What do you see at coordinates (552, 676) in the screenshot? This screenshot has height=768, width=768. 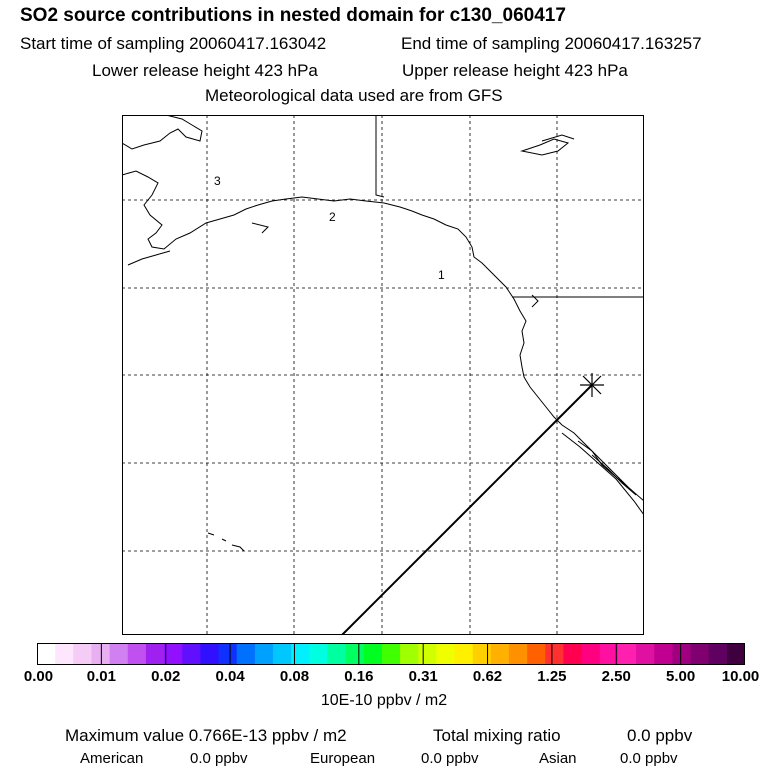 I see `colorbar-tick-label: 1.25` at bounding box center [552, 676].